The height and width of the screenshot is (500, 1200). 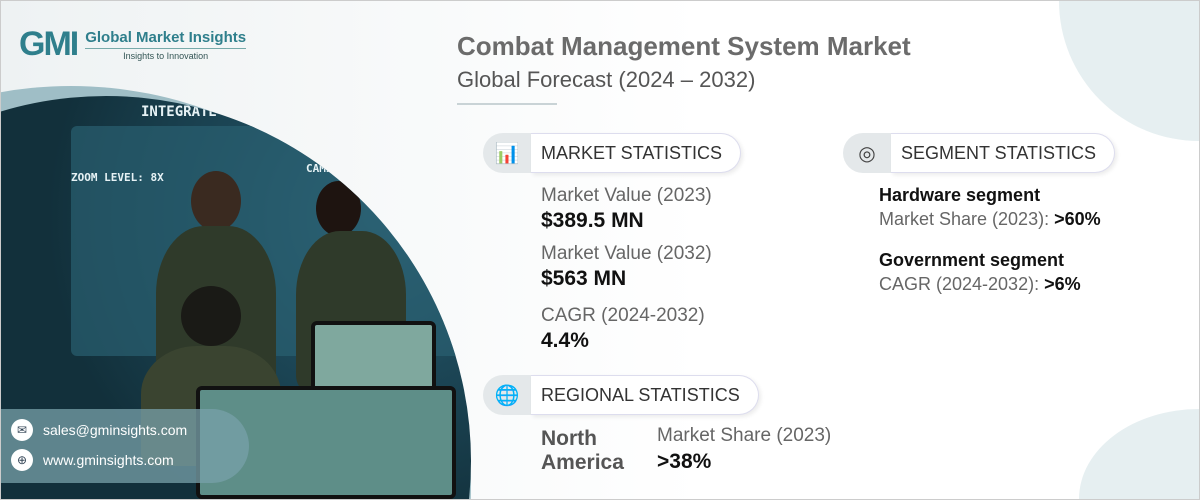 I want to click on regional-statistics-header: 🌐 REGIONAL STATISTICS, so click(x=621, y=395).